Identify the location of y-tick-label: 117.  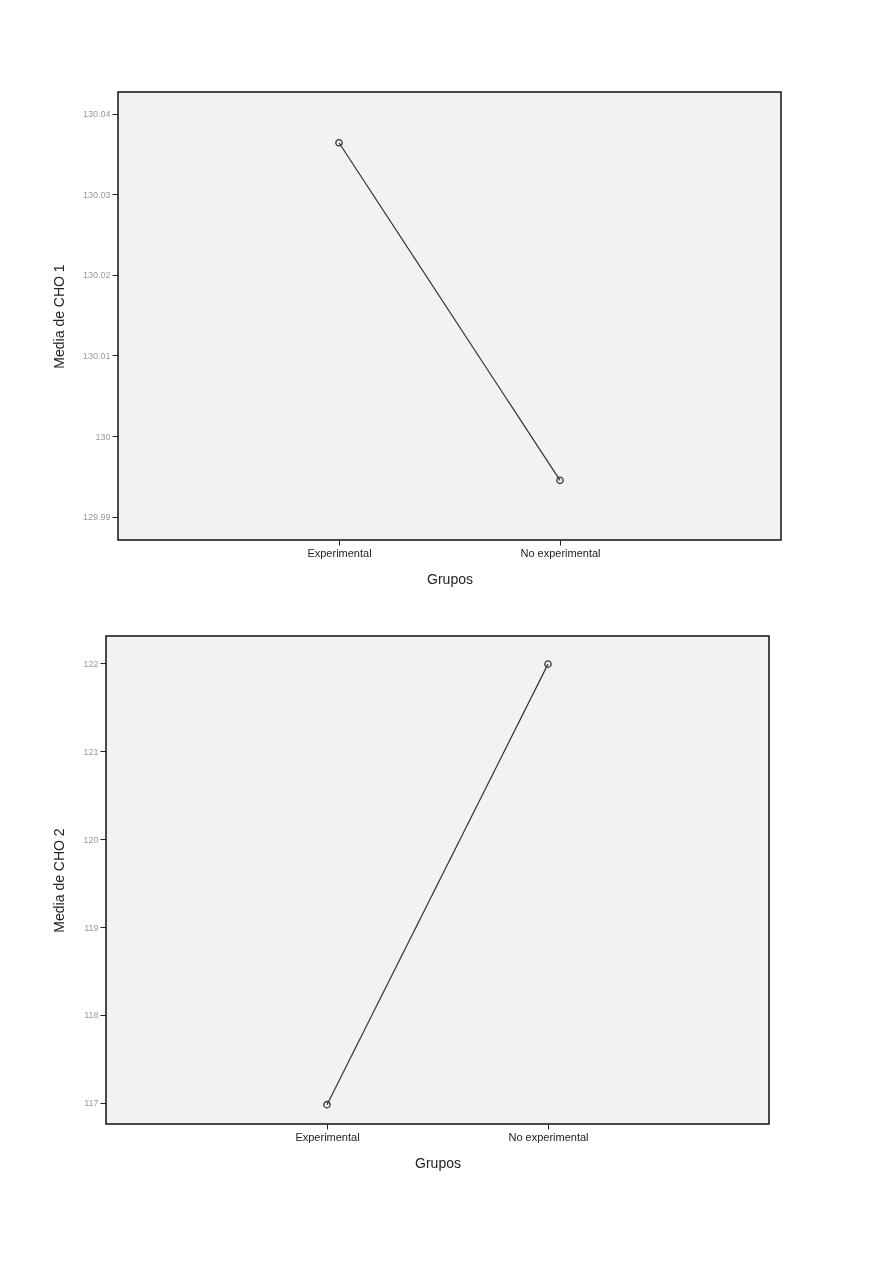
(91, 1103).